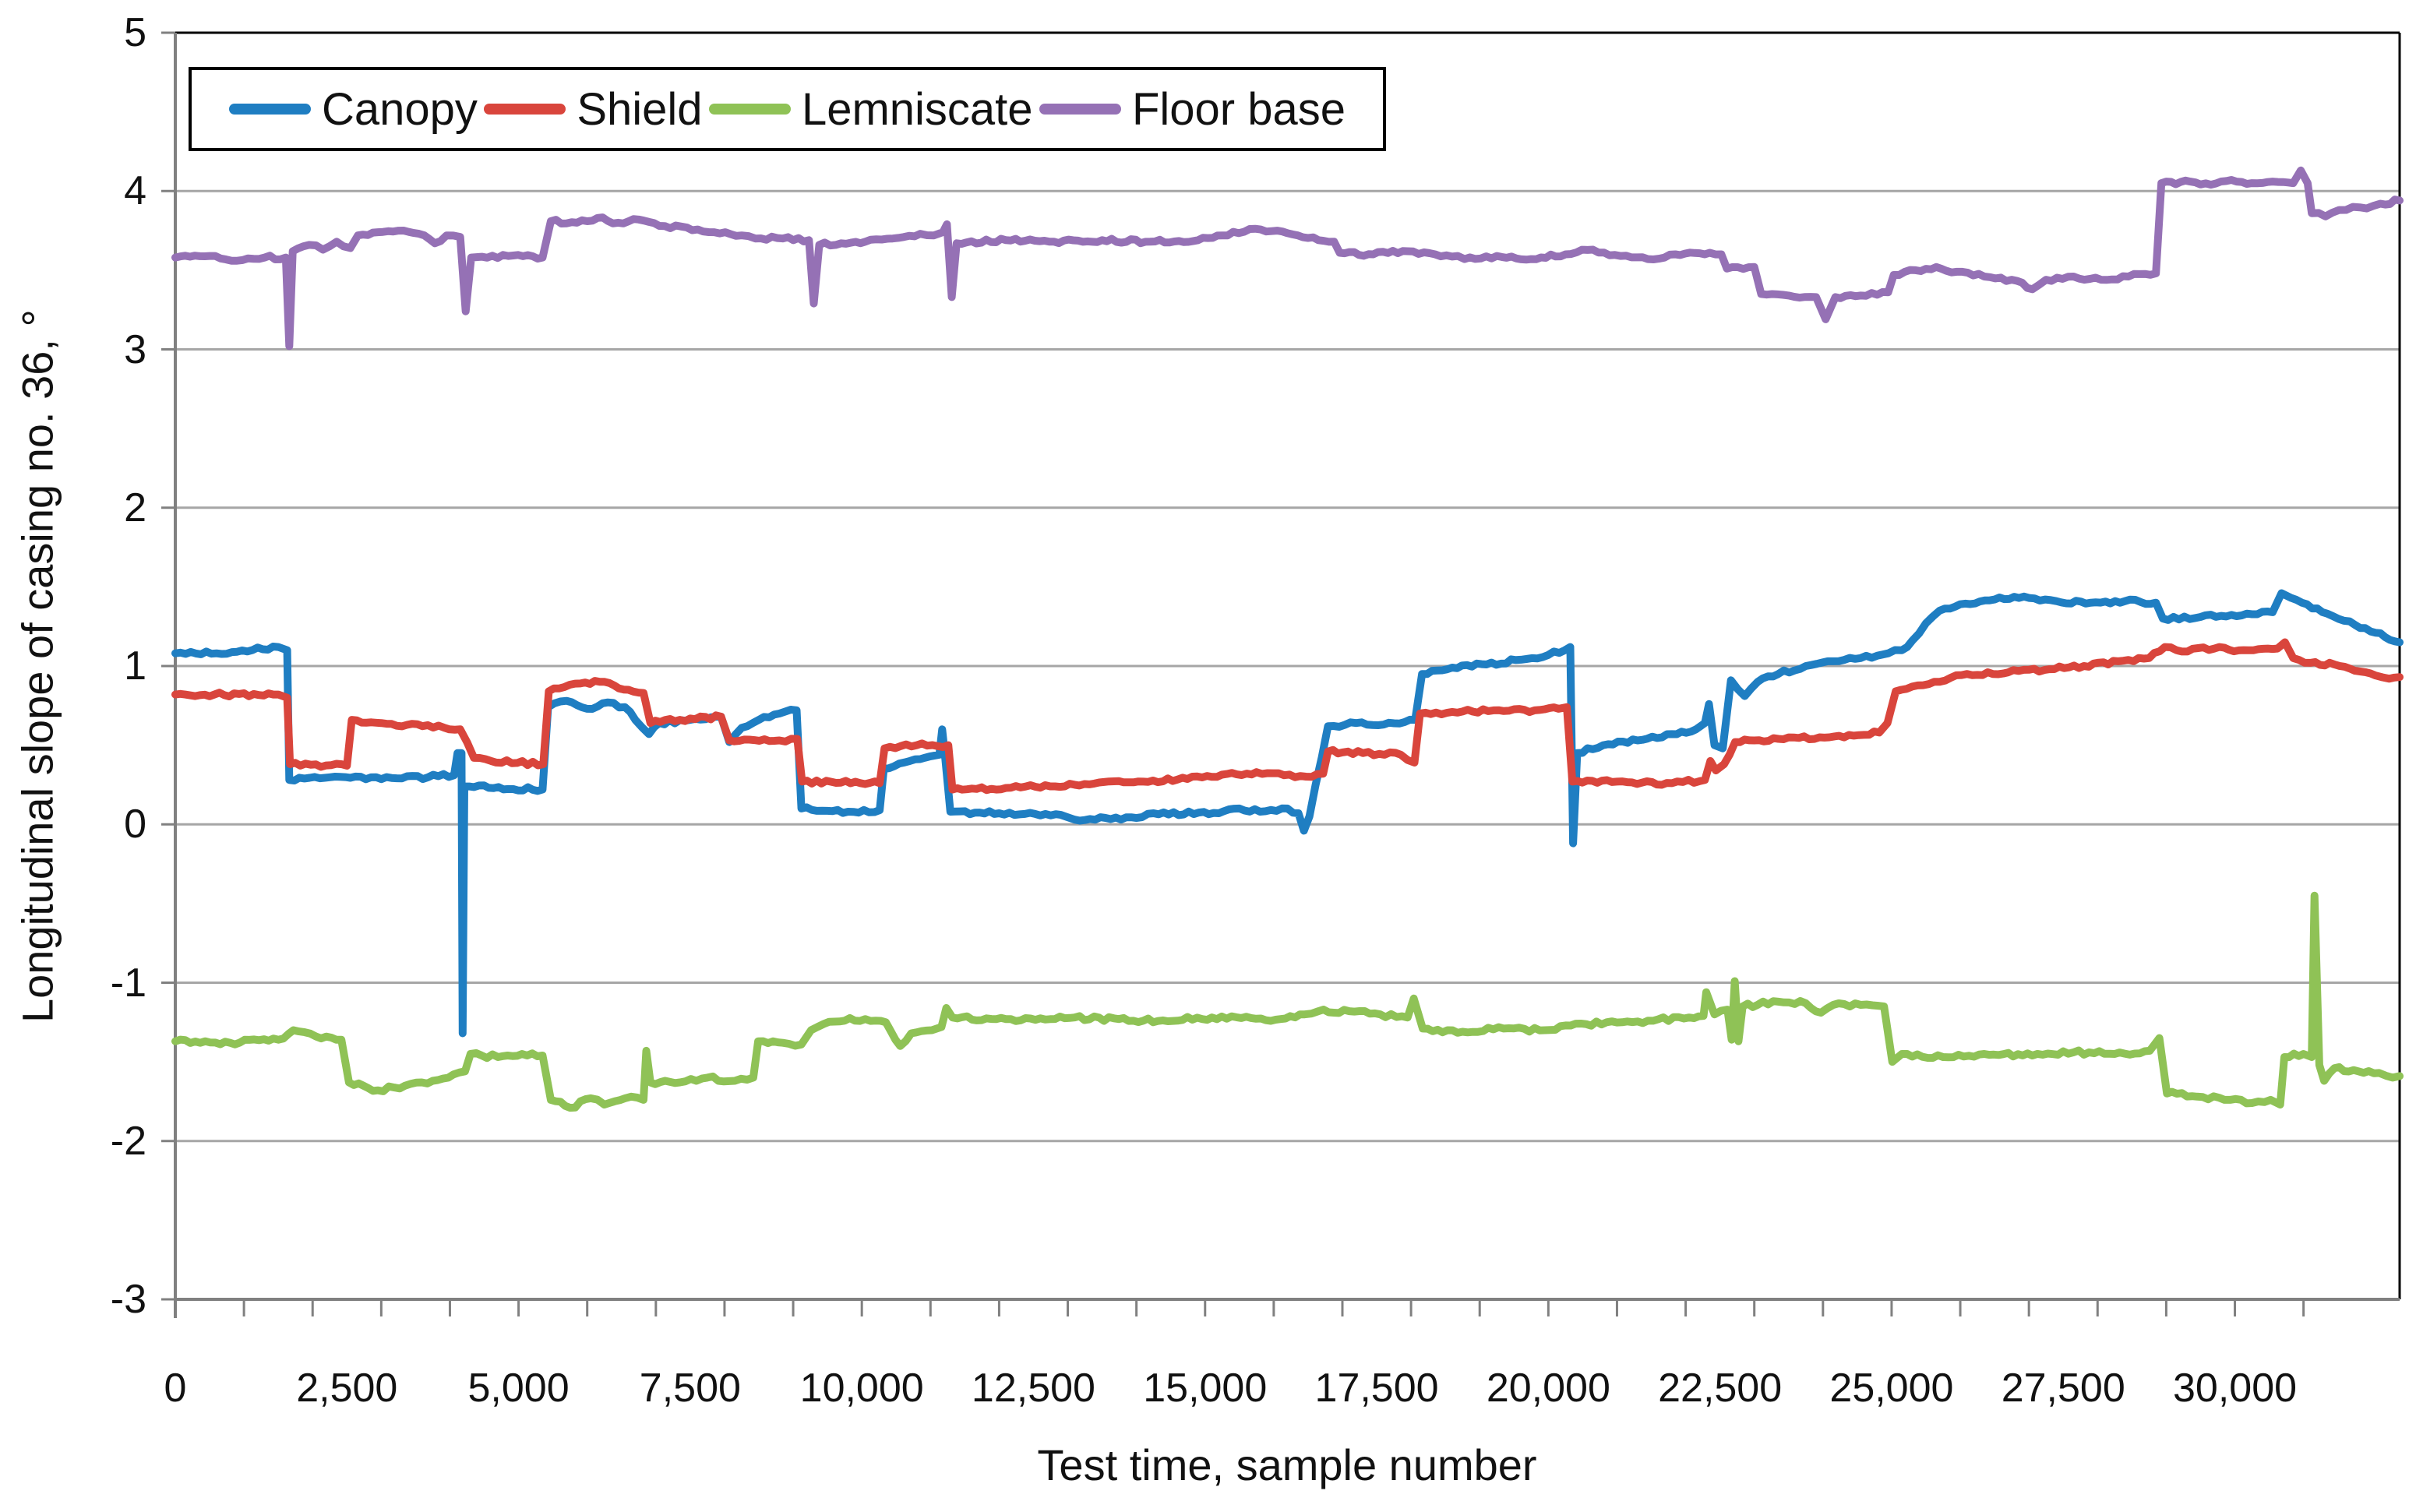  I want to click on legend-label: Shield, so click(640, 109).